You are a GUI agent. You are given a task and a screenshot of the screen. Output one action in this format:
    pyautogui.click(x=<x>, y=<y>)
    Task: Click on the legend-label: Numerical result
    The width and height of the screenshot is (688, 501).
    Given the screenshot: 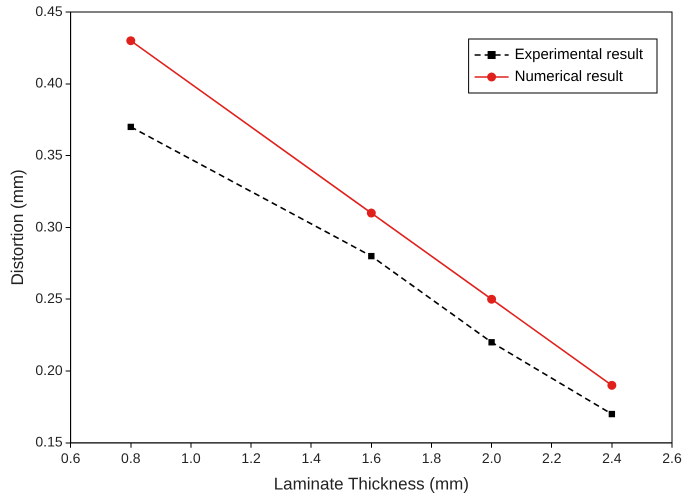 What is the action you would take?
    pyautogui.click(x=569, y=77)
    